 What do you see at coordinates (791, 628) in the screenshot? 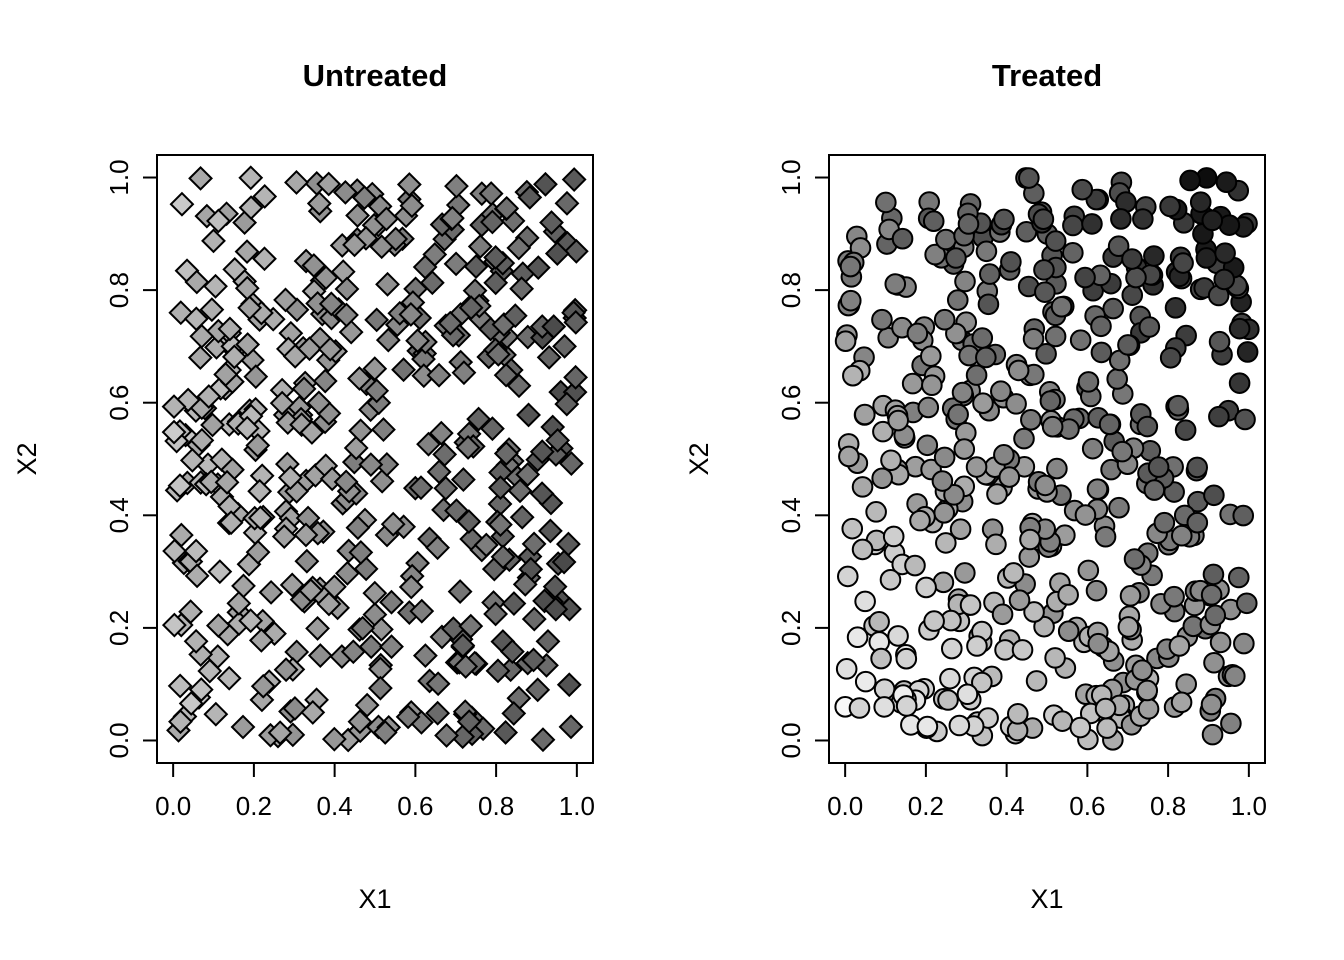
I see `y-tick-label: 0.2` at bounding box center [791, 628].